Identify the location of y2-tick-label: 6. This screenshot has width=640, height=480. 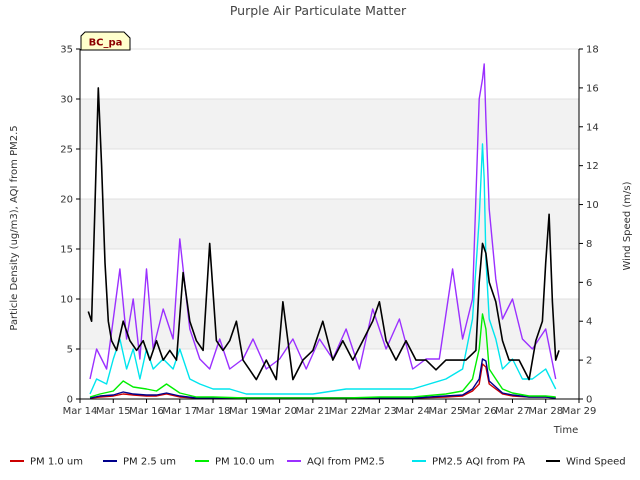
(589, 283).